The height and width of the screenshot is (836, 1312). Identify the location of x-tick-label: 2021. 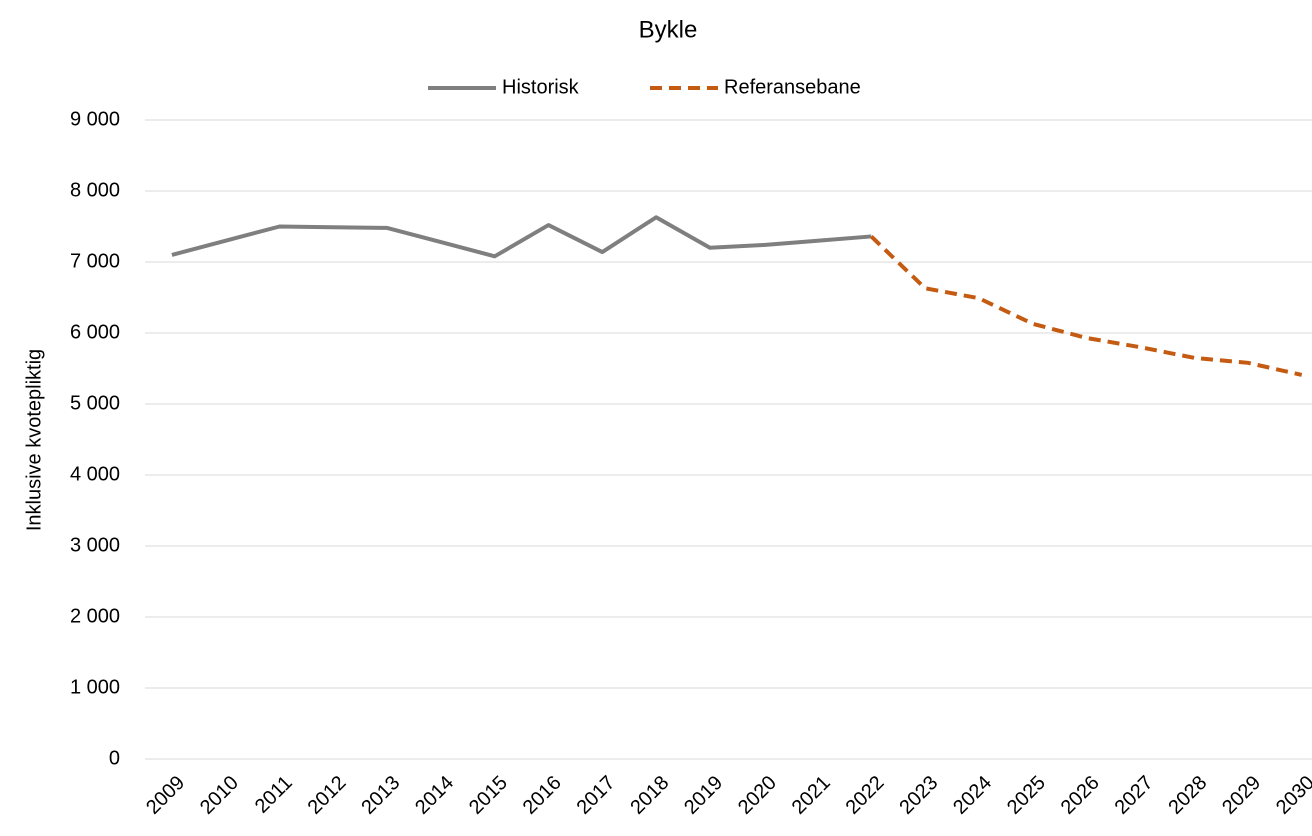
(811, 795).